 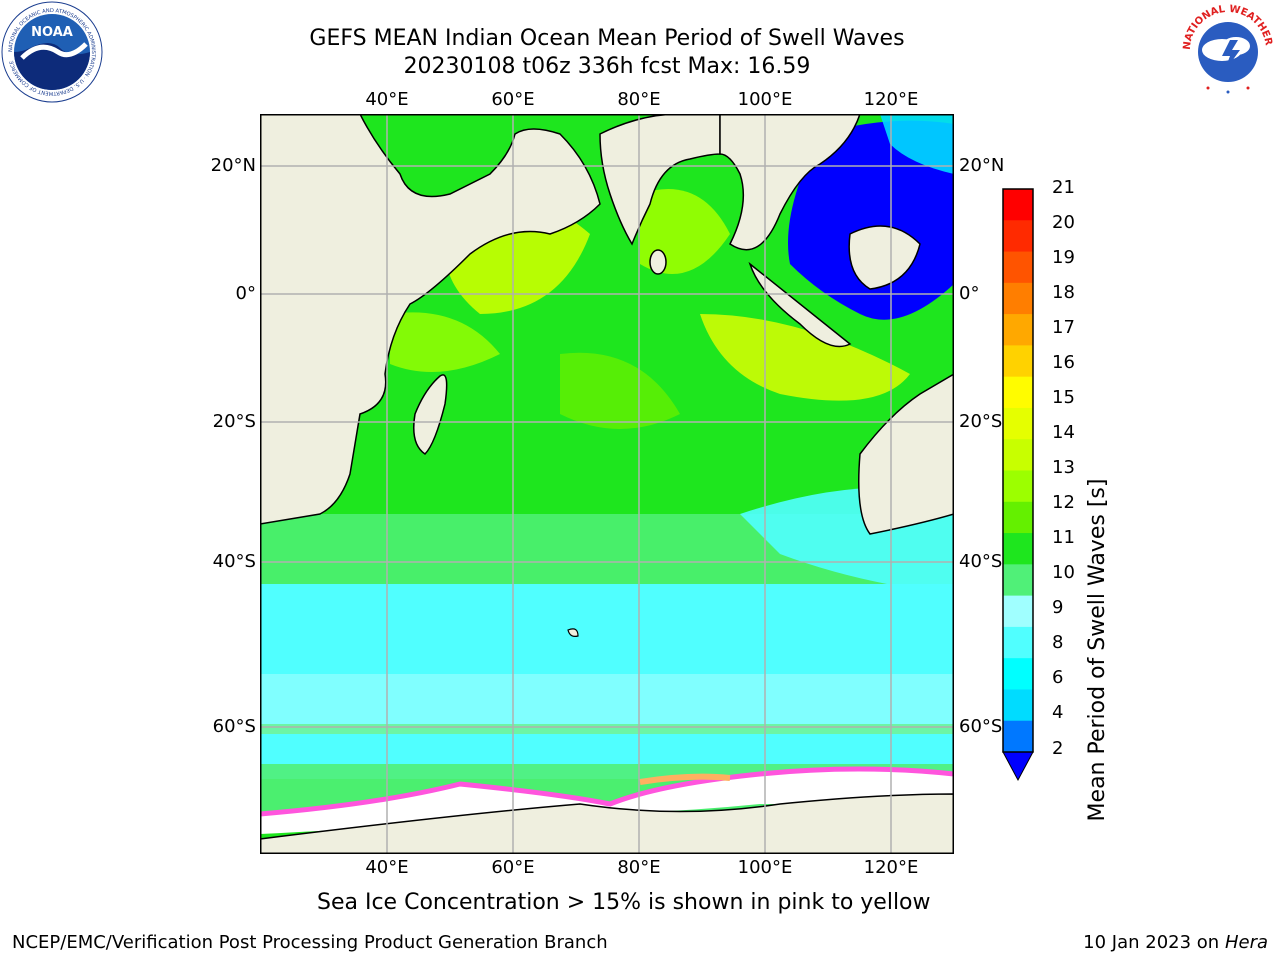 I want to click on chart-subtitle: 20230108 t06z 336h fcst Max: 16.59, so click(x=607, y=66).